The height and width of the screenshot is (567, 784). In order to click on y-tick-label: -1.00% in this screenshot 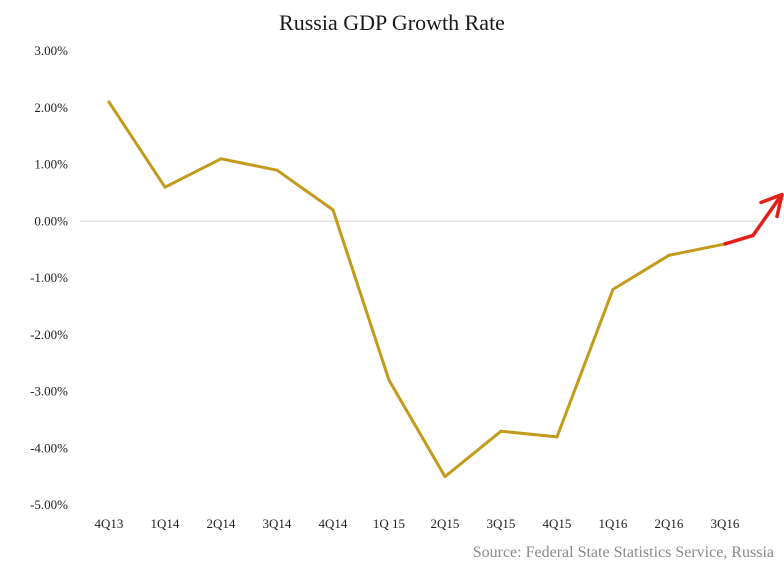, I will do `click(49, 277)`.